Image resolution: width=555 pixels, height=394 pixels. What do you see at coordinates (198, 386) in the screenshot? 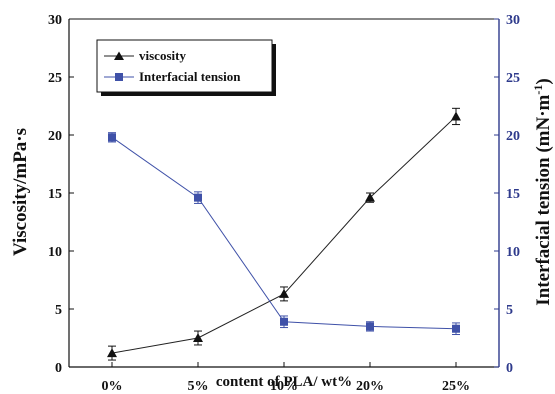
I see `x-tick-label: 5%` at bounding box center [198, 386].